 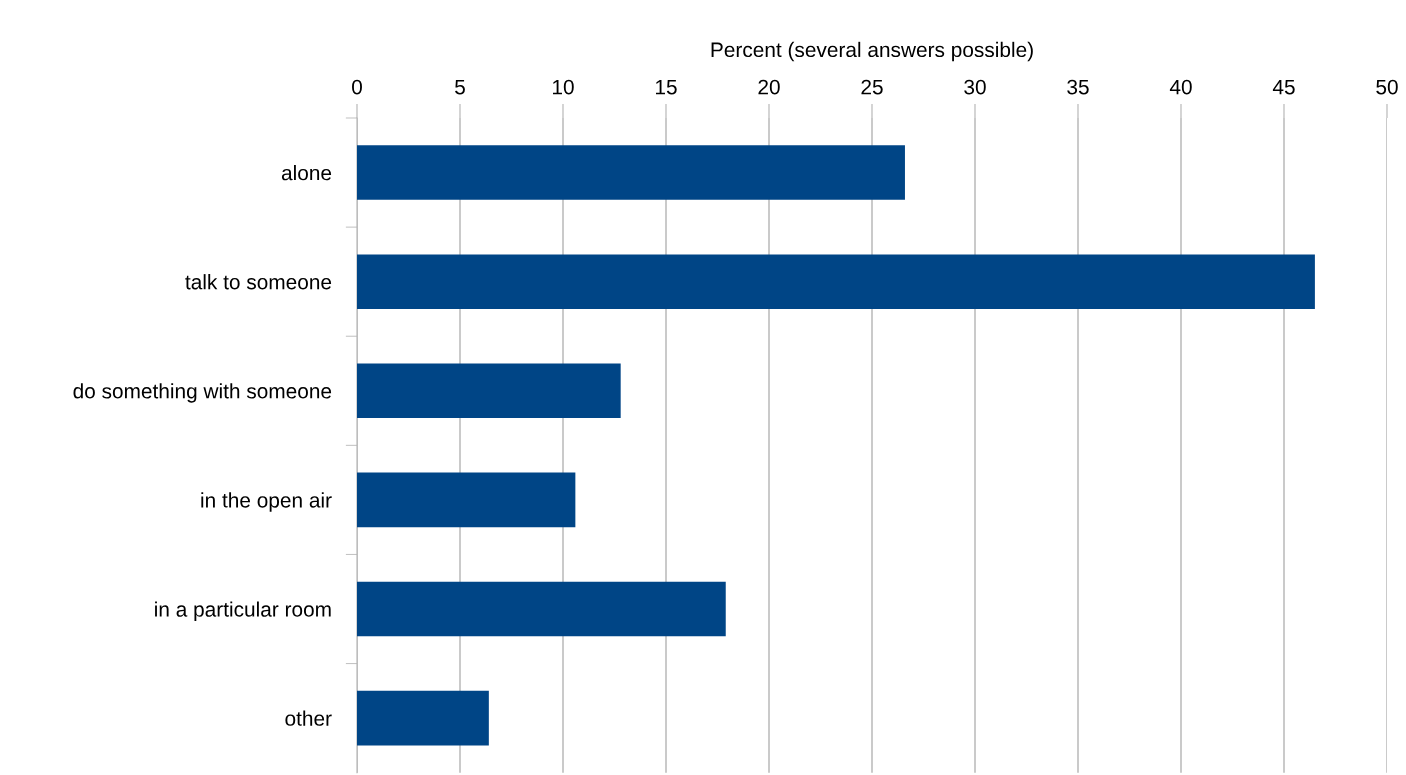 What do you see at coordinates (1387, 87) in the screenshot?
I see `x-tick-label: 50` at bounding box center [1387, 87].